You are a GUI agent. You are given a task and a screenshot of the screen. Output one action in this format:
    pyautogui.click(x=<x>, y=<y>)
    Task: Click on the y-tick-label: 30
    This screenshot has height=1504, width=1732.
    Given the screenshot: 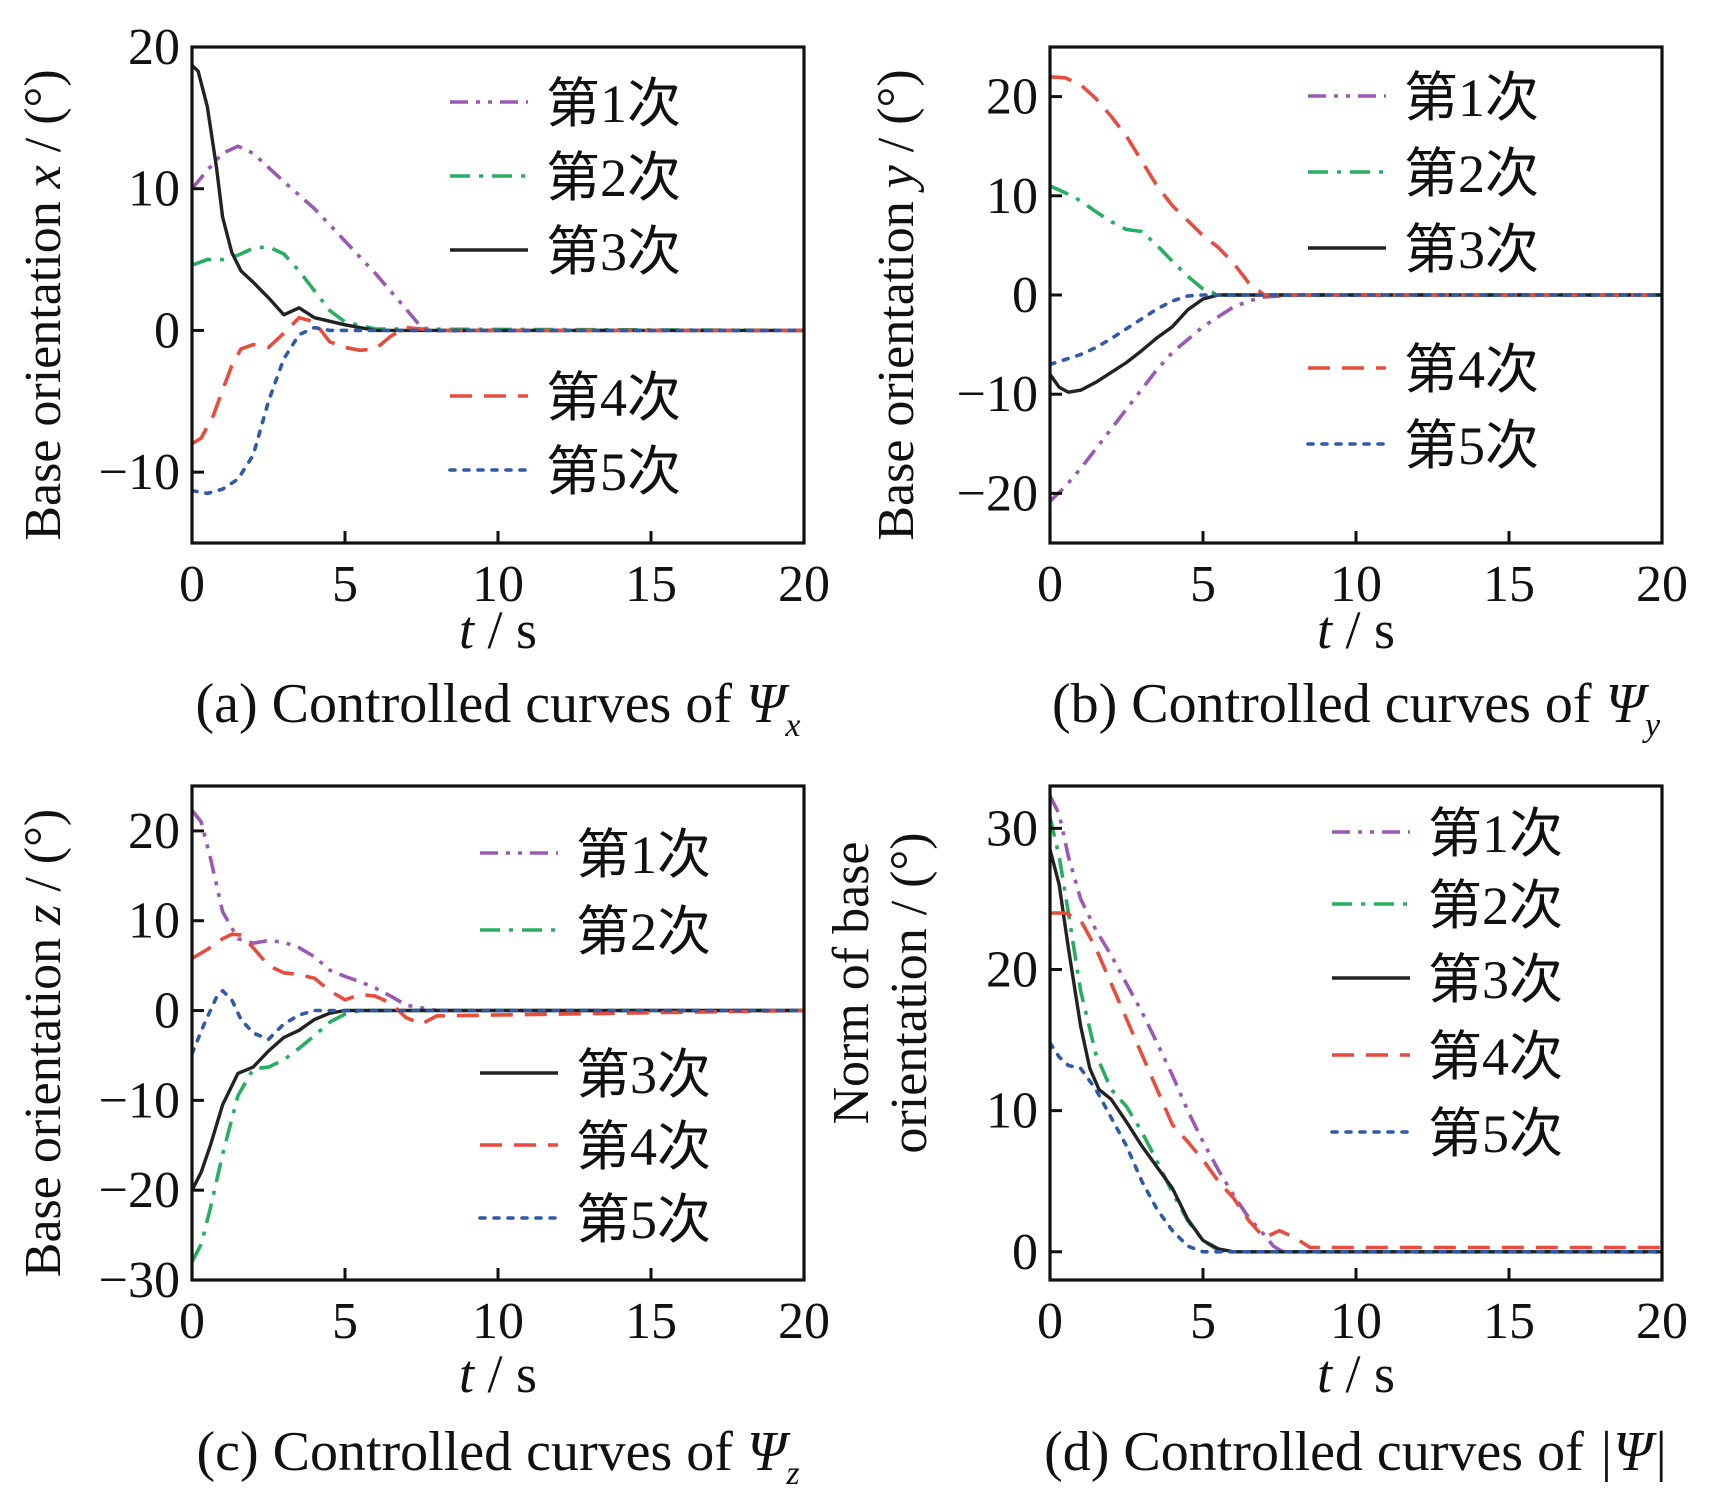 What is the action you would take?
    pyautogui.click(x=1012, y=828)
    